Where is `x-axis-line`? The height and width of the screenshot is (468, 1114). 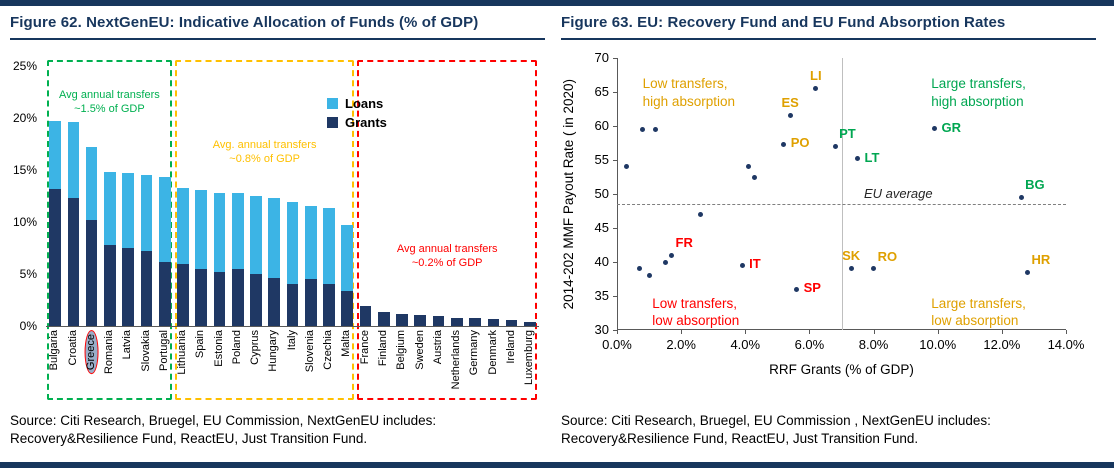
x-axis-line is located at coordinates (292, 326).